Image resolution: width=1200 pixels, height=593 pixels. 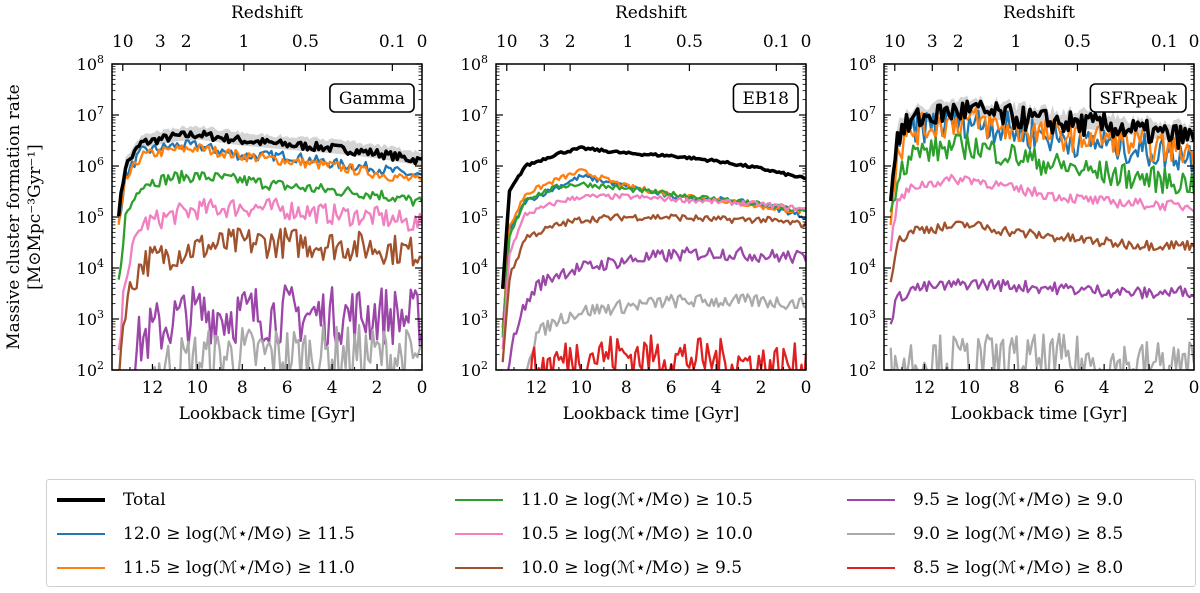 What do you see at coordinates (474, 369) in the screenshot?
I see `y-tick-label: 10²` at bounding box center [474, 369].